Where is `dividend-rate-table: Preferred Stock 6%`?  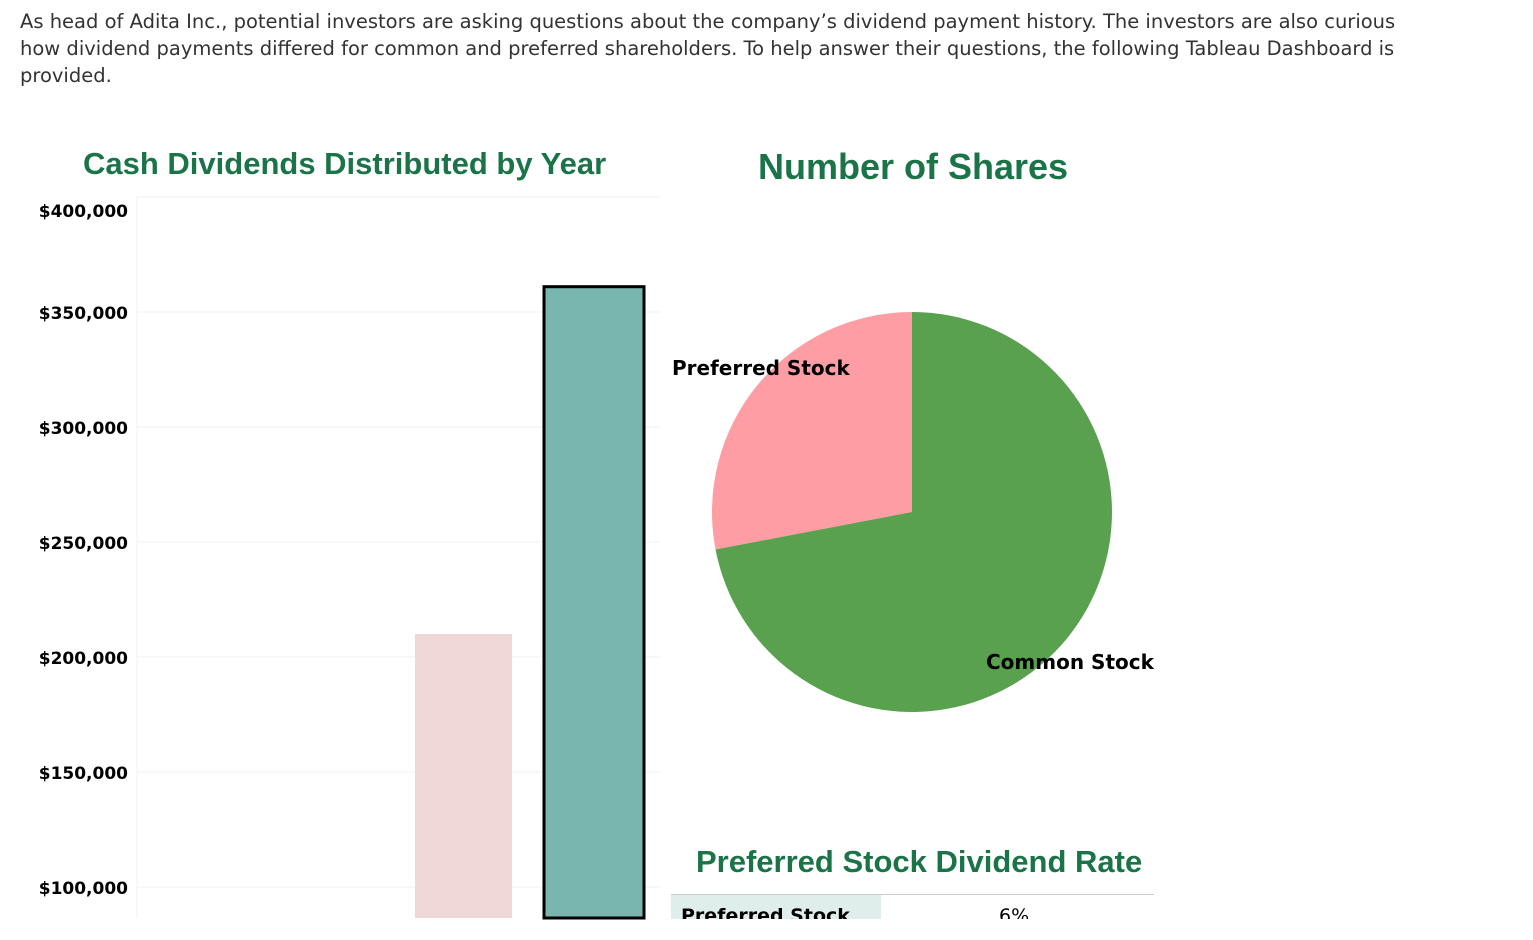
dividend-rate-table: Preferred Stock 6% is located at coordinates (912, 906).